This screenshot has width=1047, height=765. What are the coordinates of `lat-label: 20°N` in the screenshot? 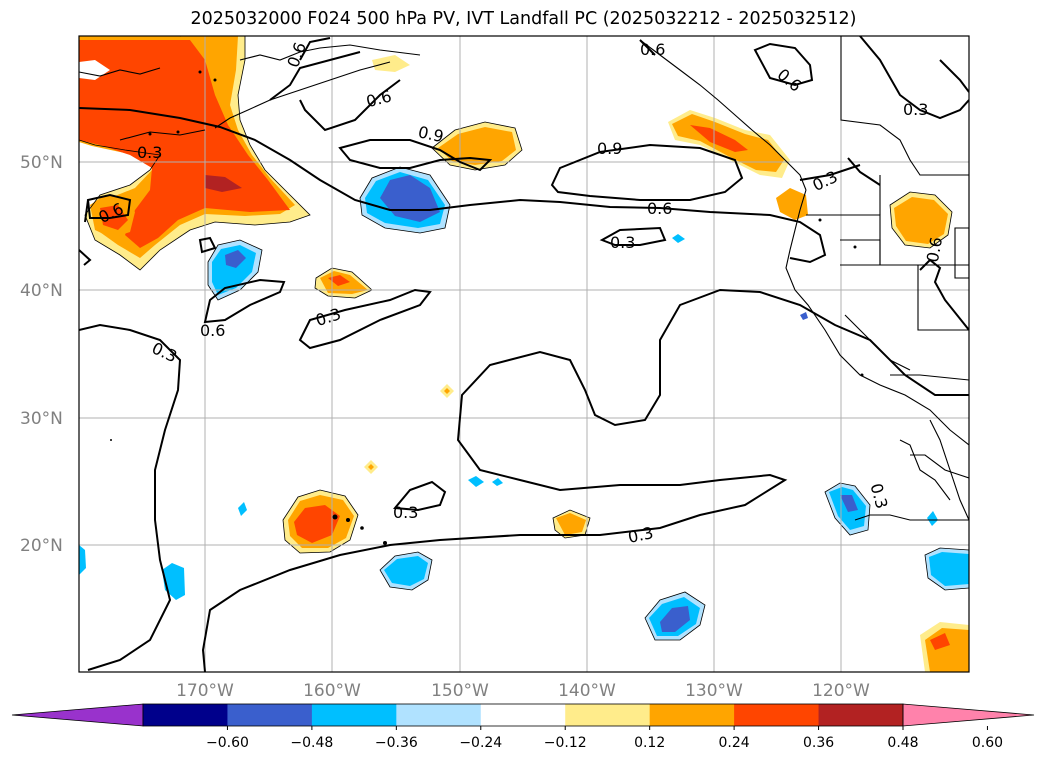 It's located at (41, 546).